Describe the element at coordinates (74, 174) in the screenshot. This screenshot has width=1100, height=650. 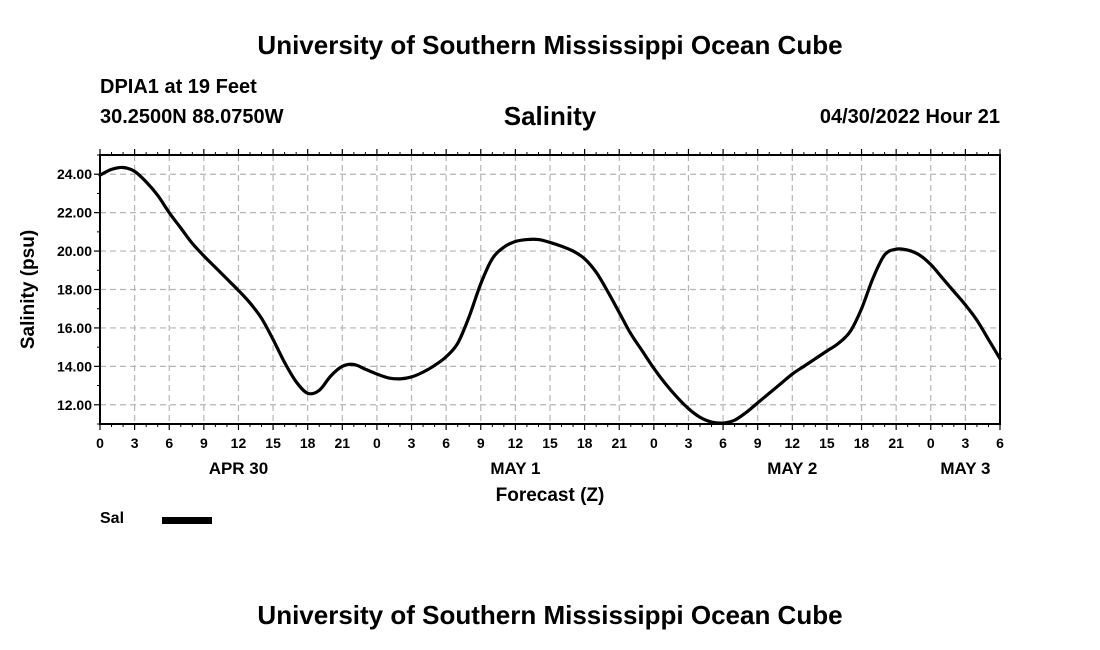
I see `y-tick-label: 24.00` at that location.